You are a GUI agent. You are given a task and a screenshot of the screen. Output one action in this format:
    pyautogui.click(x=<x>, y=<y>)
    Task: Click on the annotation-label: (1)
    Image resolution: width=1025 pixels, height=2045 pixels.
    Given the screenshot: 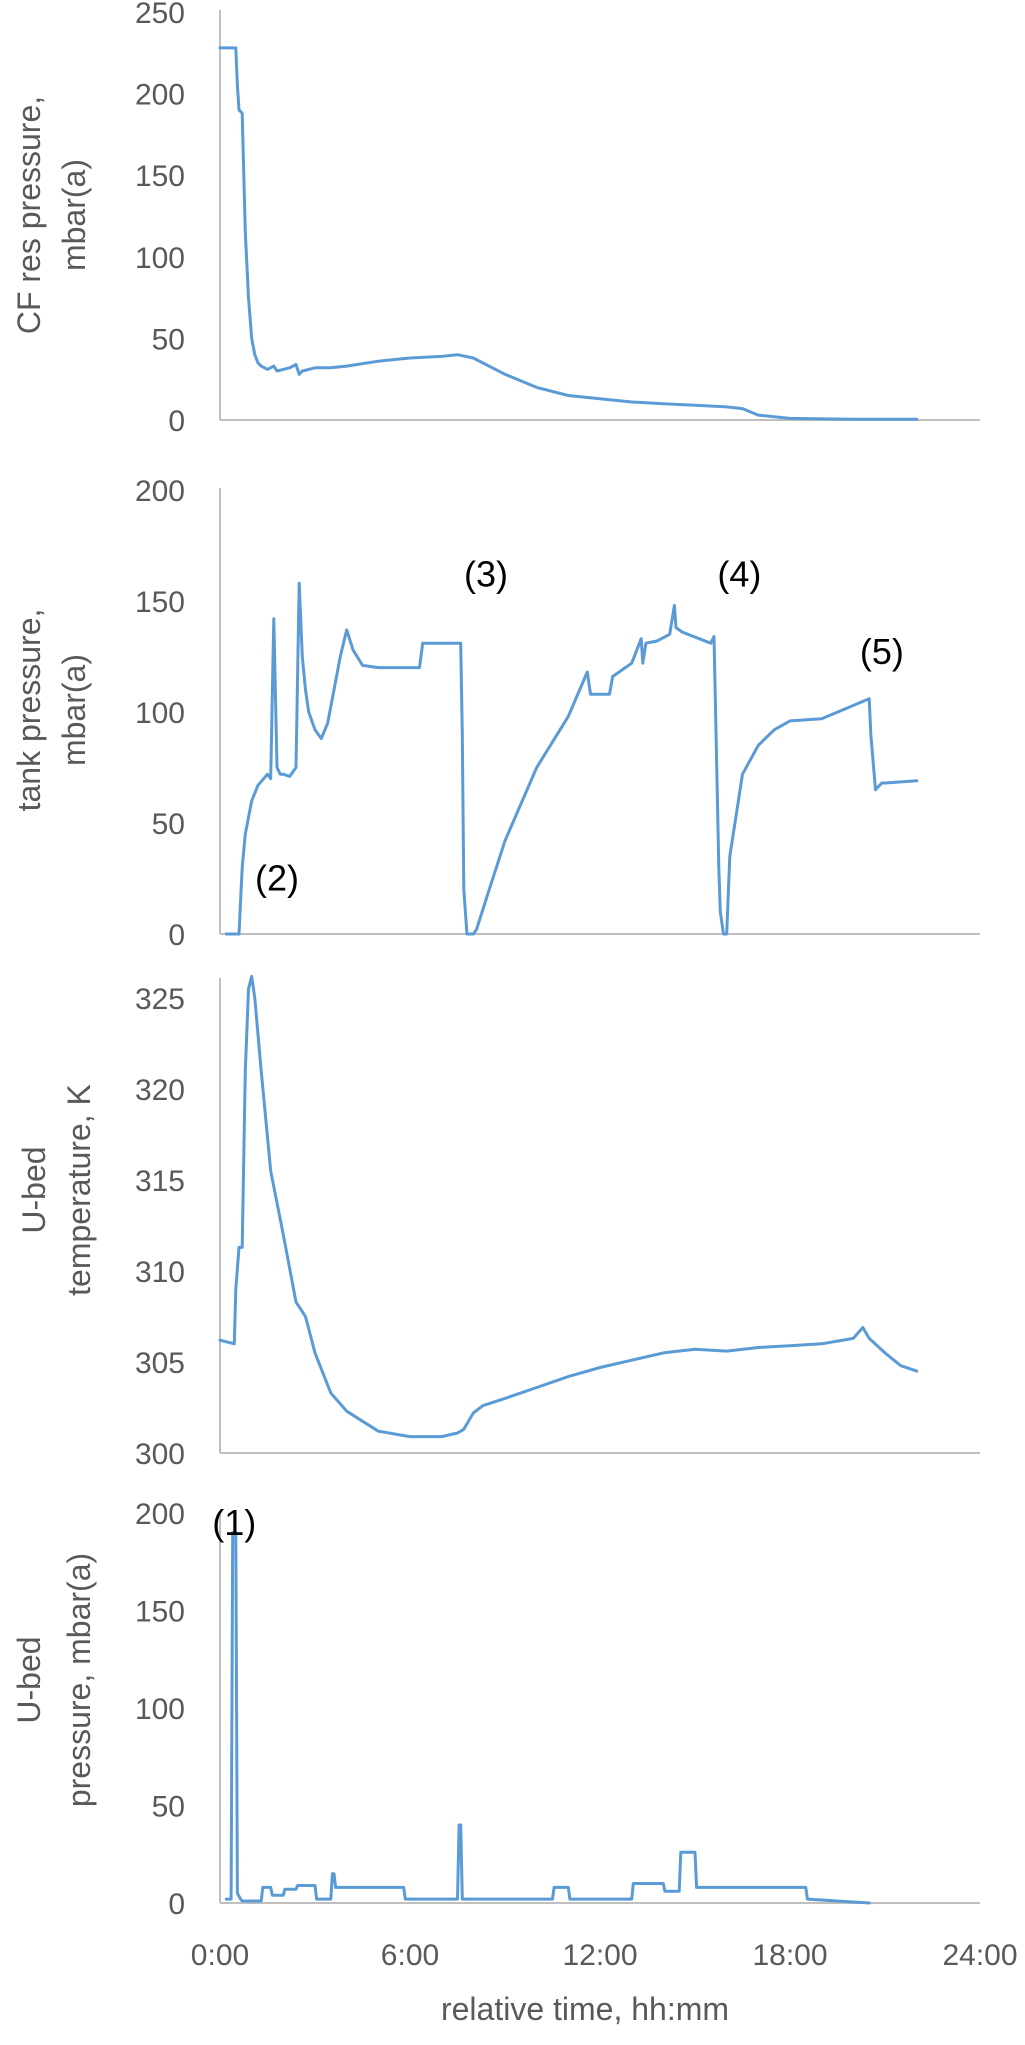 What is the action you would take?
    pyautogui.click(x=234, y=1522)
    